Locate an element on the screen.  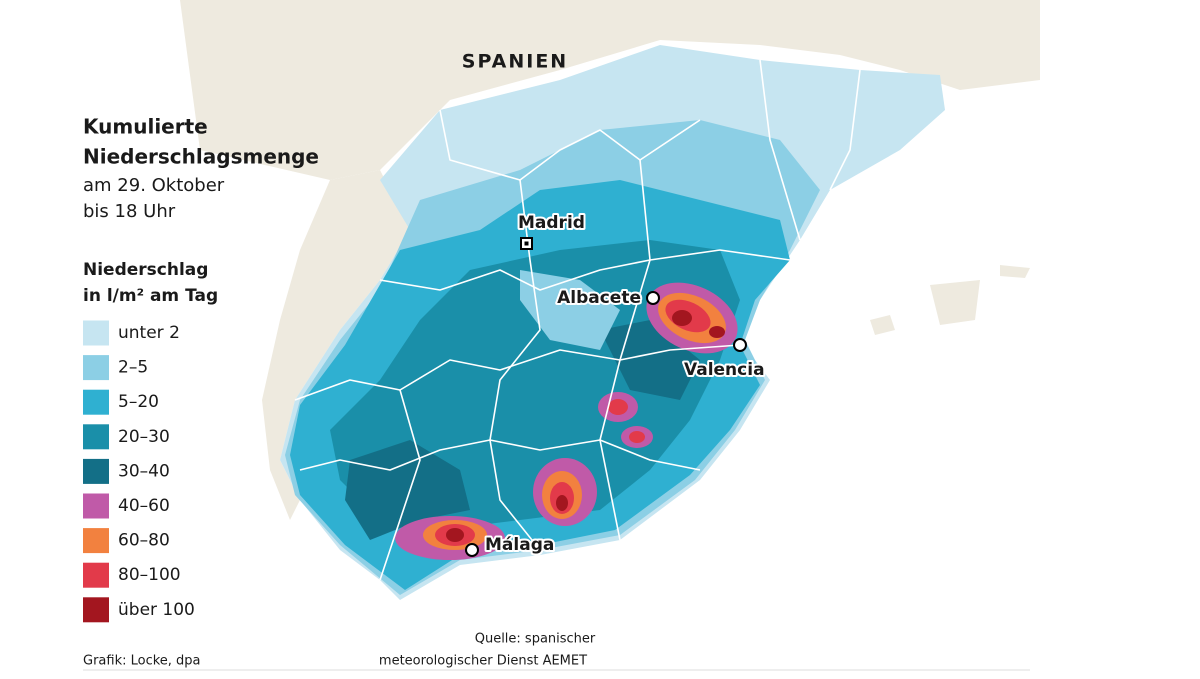
legend-title: in l/m² am Tag is located at coordinates (150, 296).